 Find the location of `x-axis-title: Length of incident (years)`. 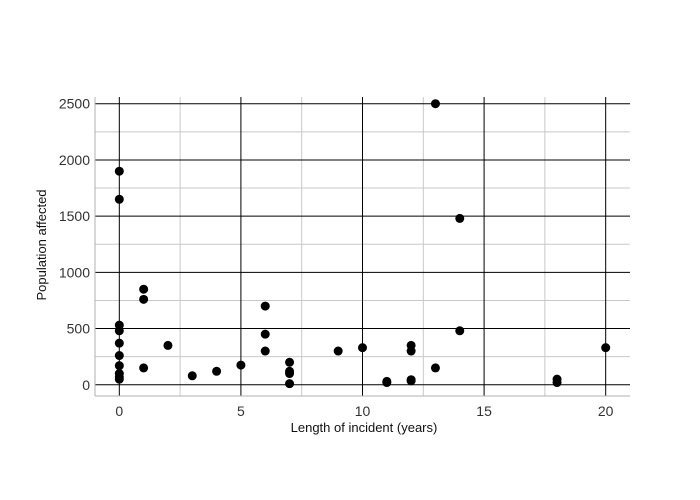

x-axis-title: Length of incident (years) is located at coordinates (364, 427).